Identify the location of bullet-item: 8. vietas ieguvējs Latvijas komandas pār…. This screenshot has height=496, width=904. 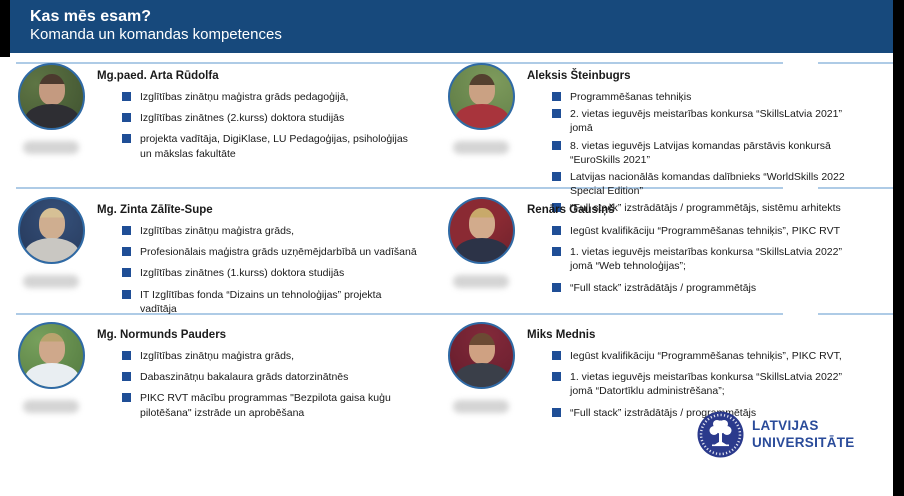
(709, 153).